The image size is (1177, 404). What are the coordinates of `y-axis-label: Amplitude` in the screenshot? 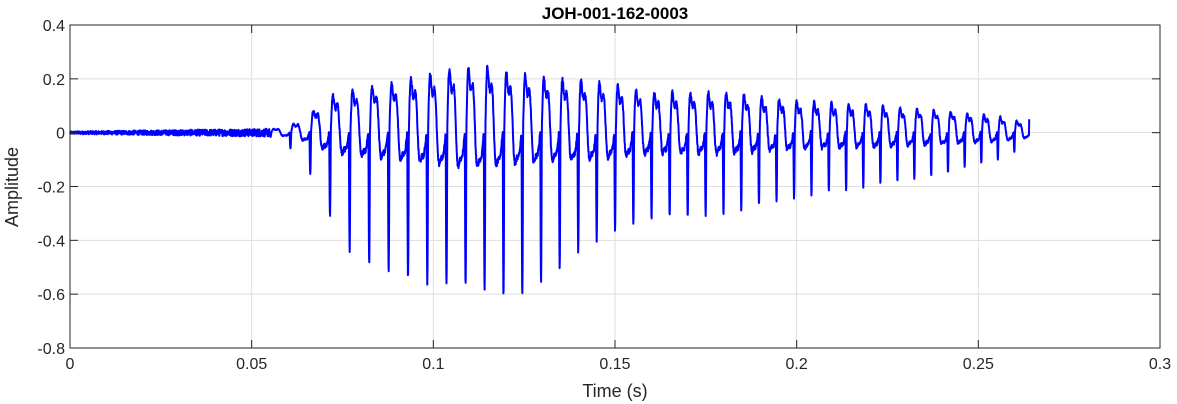 It's located at (12, 187).